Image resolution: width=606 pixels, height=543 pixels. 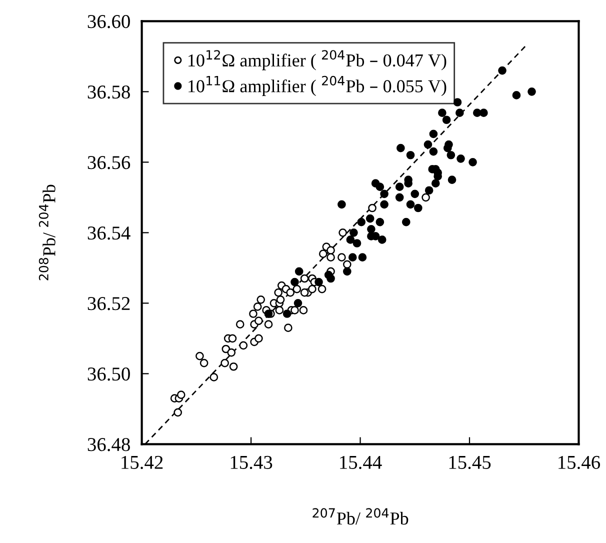 I want to click on y-axis-title: $^{208}$Pb/ $^{204}$Pb, so click(x=47, y=232).